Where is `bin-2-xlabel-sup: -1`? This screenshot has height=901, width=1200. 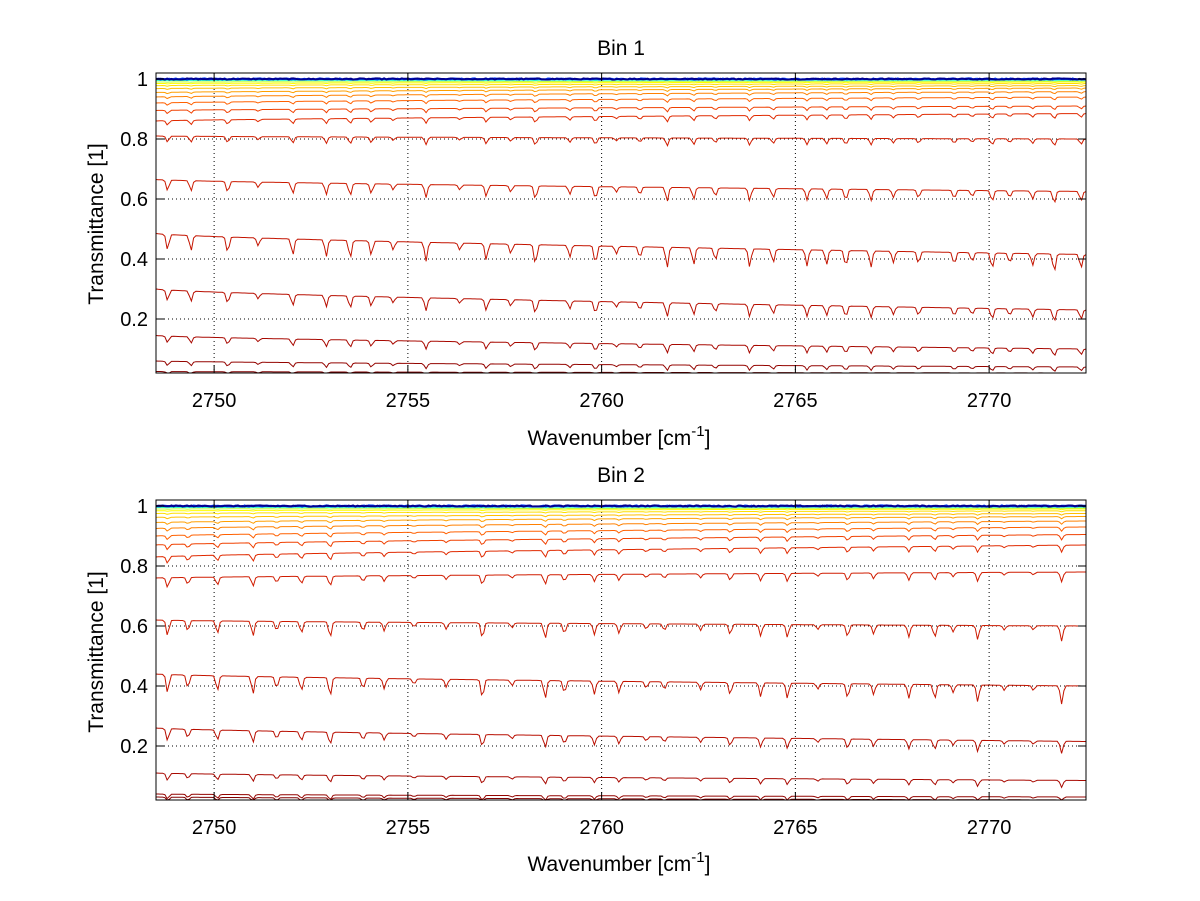 bin-2-xlabel-sup: -1 is located at coordinates (697, 857).